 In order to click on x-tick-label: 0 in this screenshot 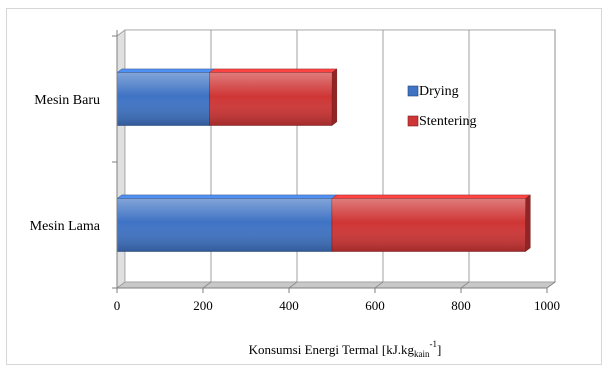, I will do `click(117, 305)`.